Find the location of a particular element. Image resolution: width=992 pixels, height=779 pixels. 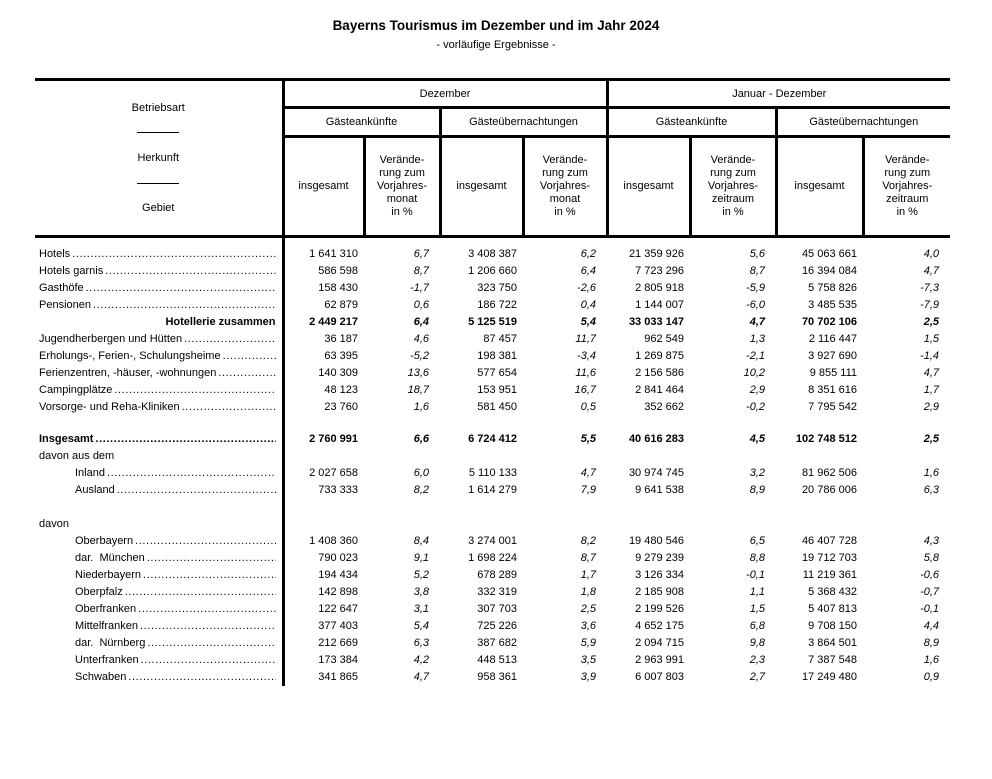

row-label-cell: Hotels is located at coordinates (160, 254).